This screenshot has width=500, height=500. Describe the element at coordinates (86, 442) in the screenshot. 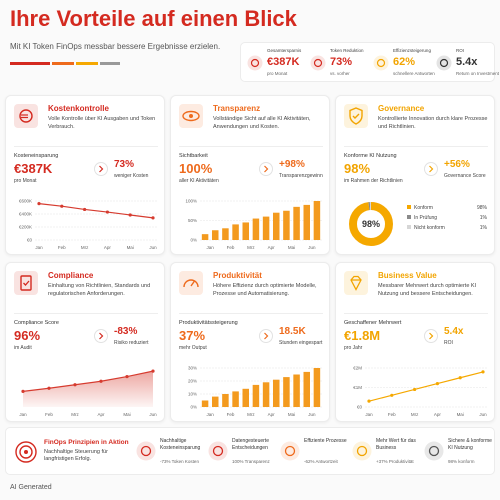

I see `footer-title: FinOps Prinzipien in Aktion` at that location.